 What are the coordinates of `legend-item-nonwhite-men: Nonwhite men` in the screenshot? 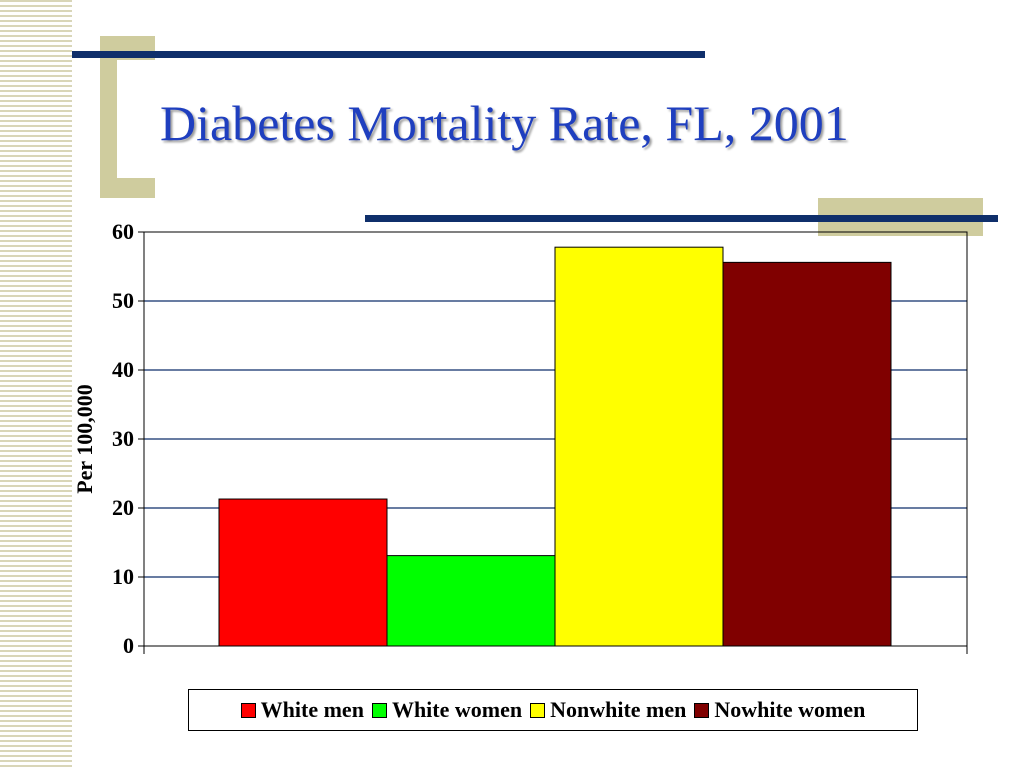 It's located at (608, 710).